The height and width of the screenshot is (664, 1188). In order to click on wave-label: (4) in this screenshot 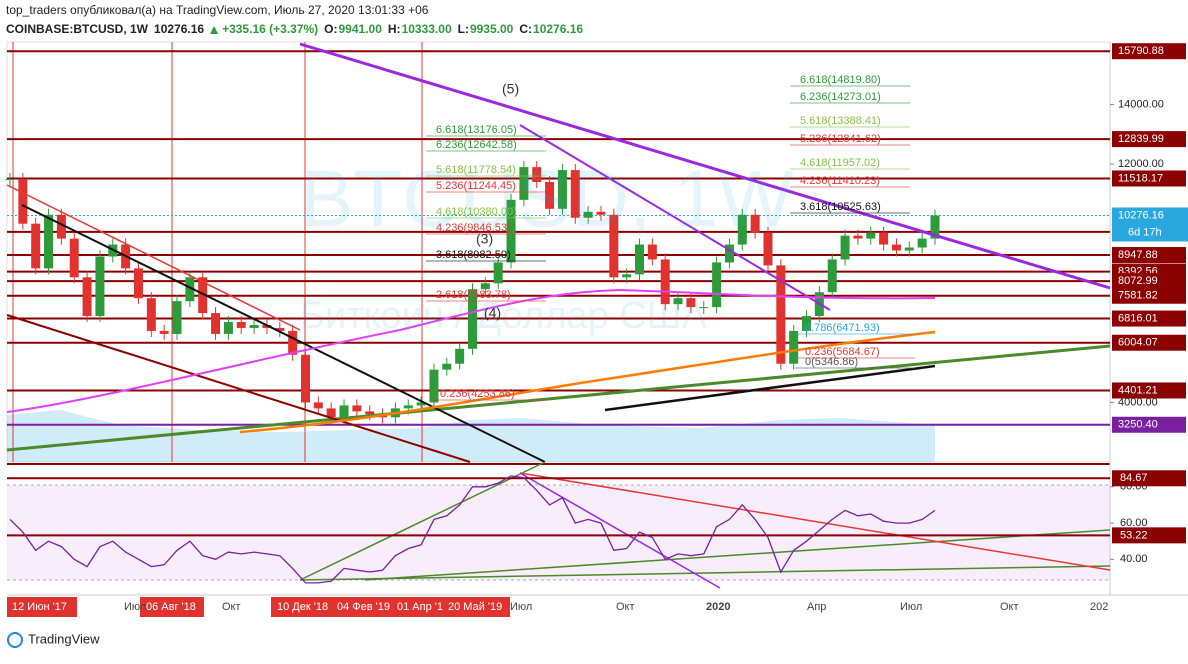, I will do `click(492, 313)`.